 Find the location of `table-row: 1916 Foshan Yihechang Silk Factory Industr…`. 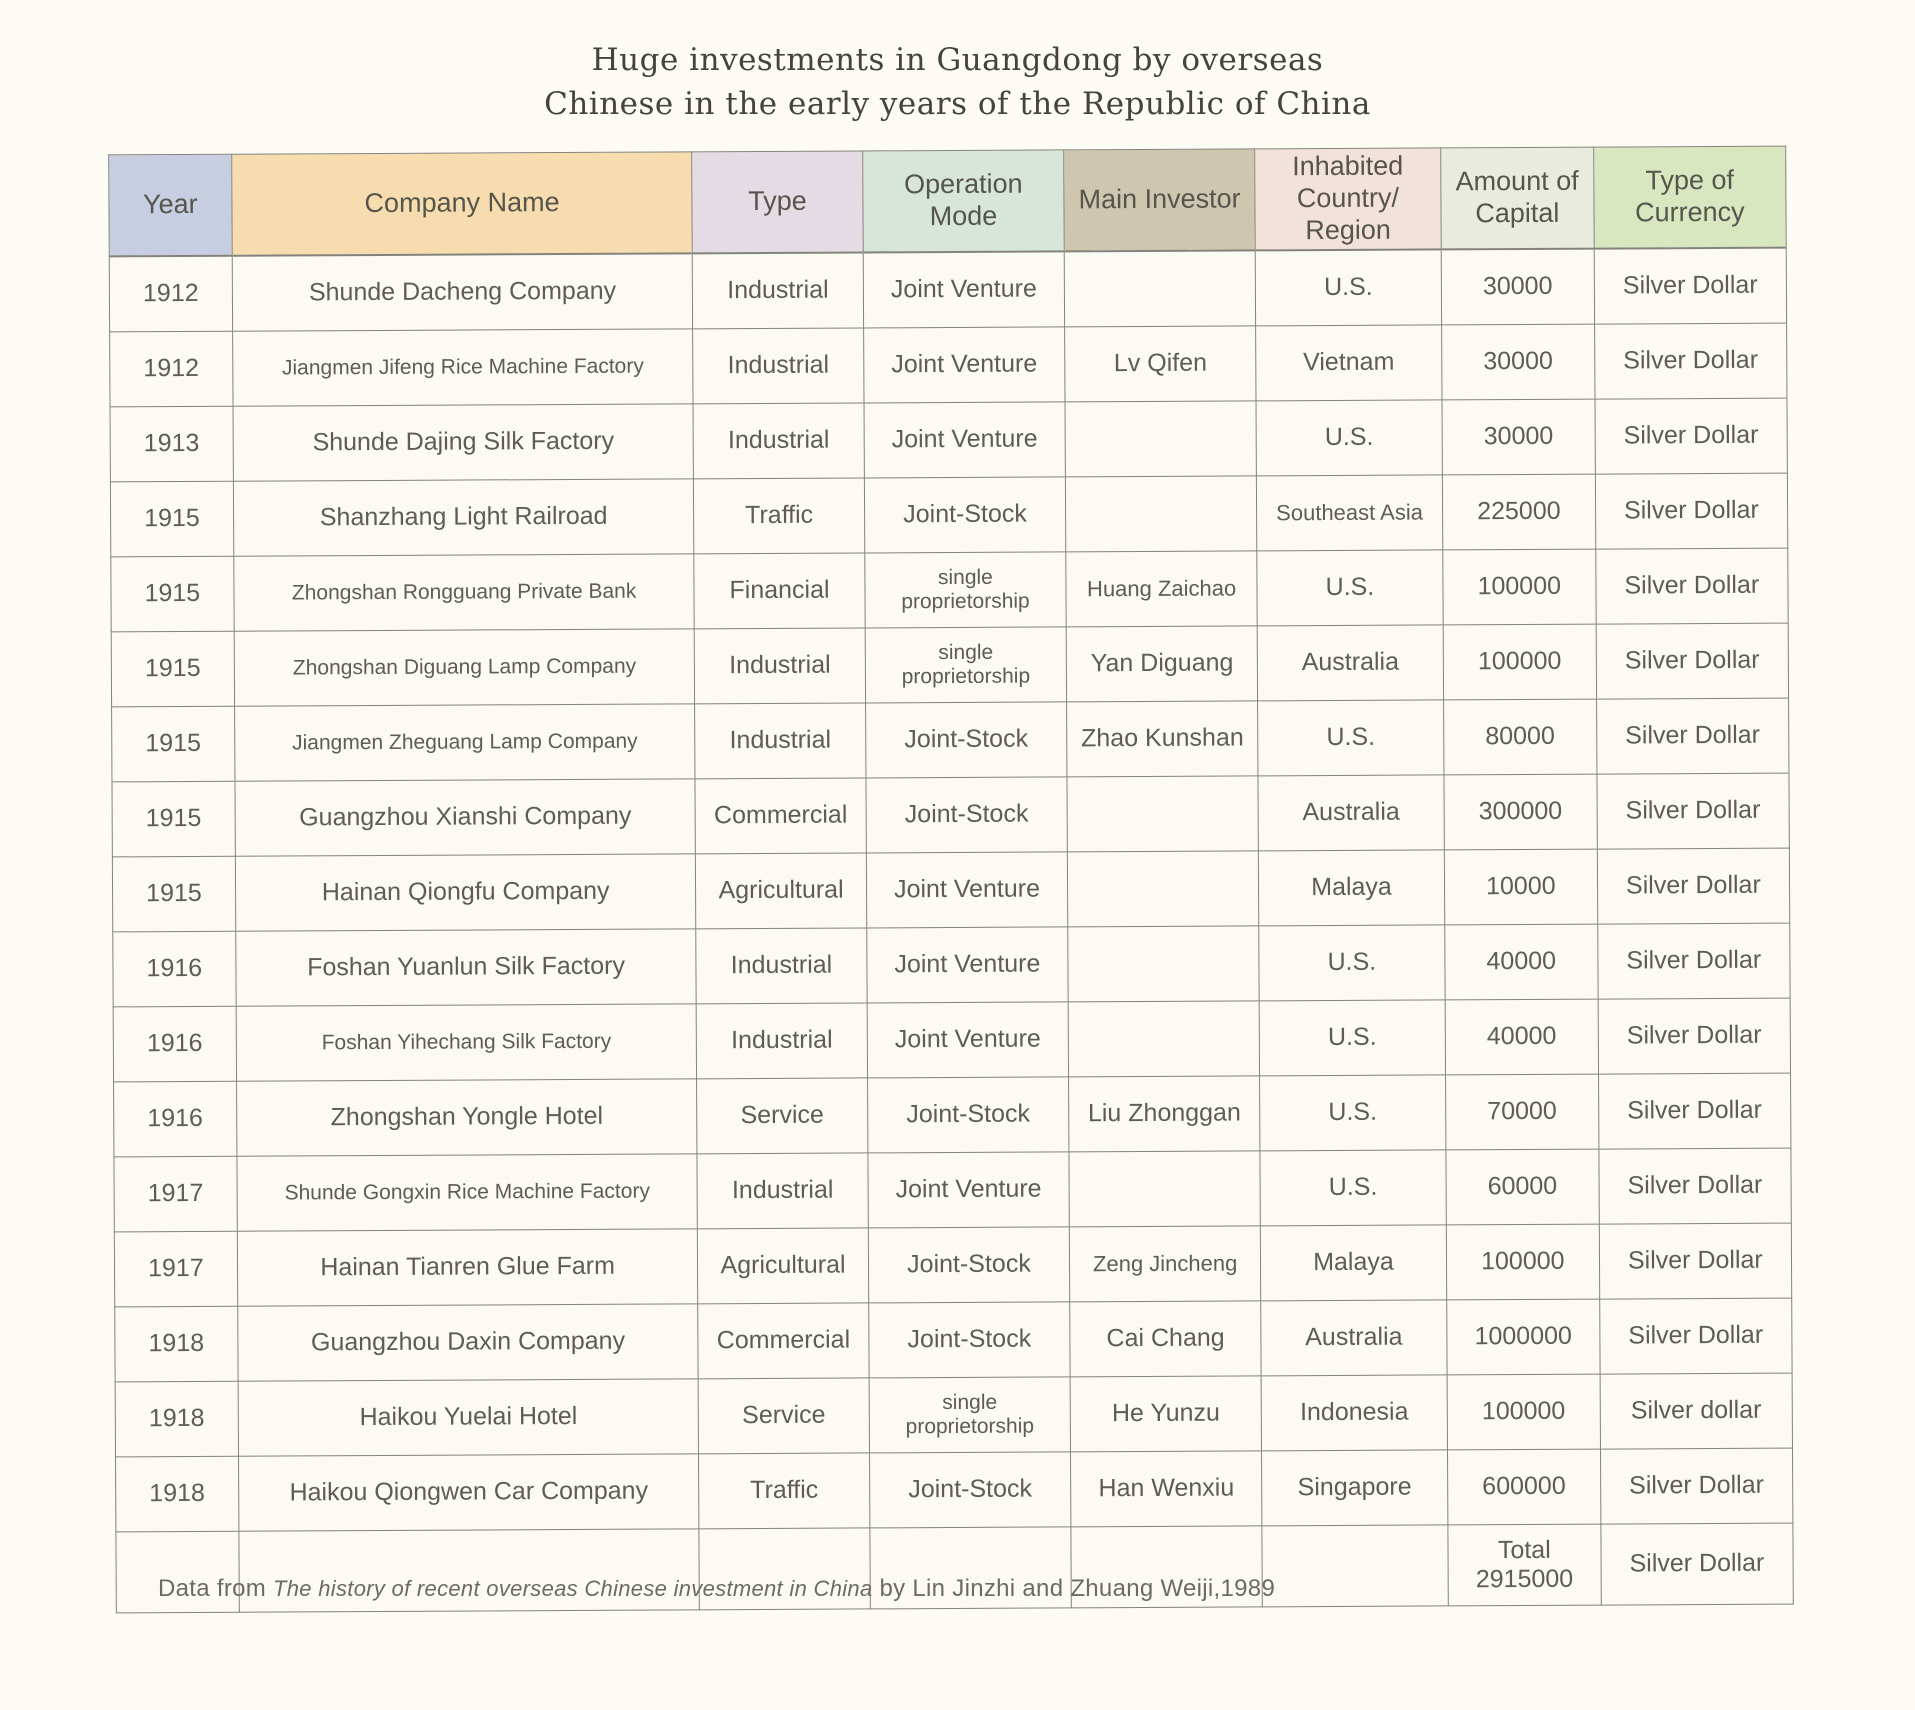

table-row: 1916 Foshan Yihechang Silk Factory Industr… is located at coordinates (952, 1039).